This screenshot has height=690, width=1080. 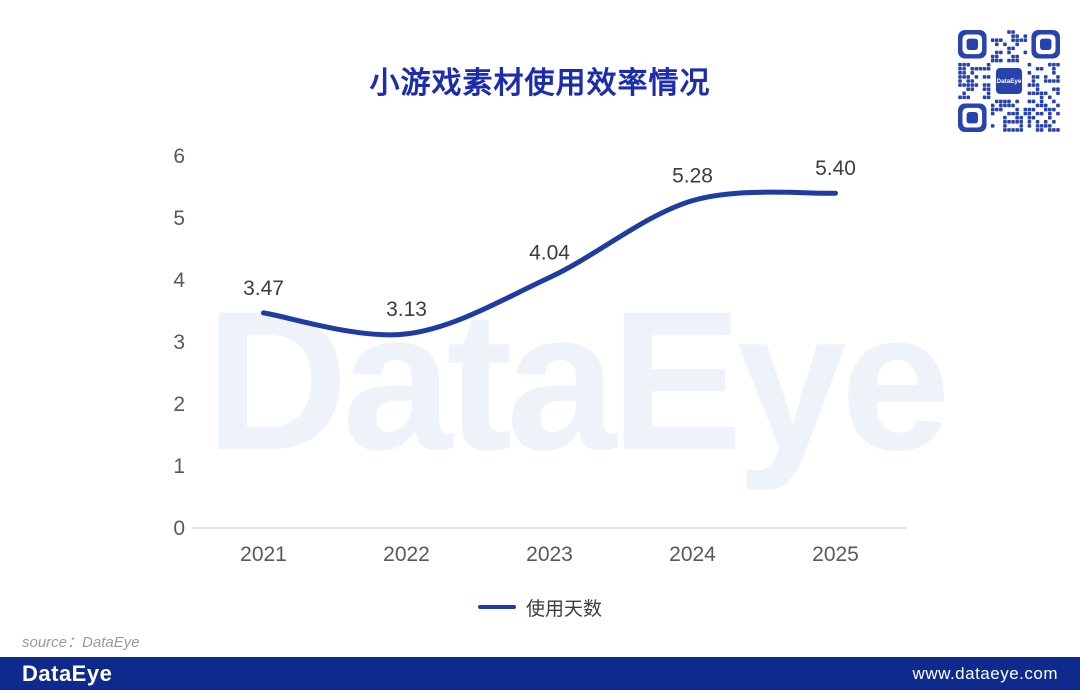 What do you see at coordinates (179, 156) in the screenshot?
I see `y-axis-tick: 6` at bounding box center [179, 156].